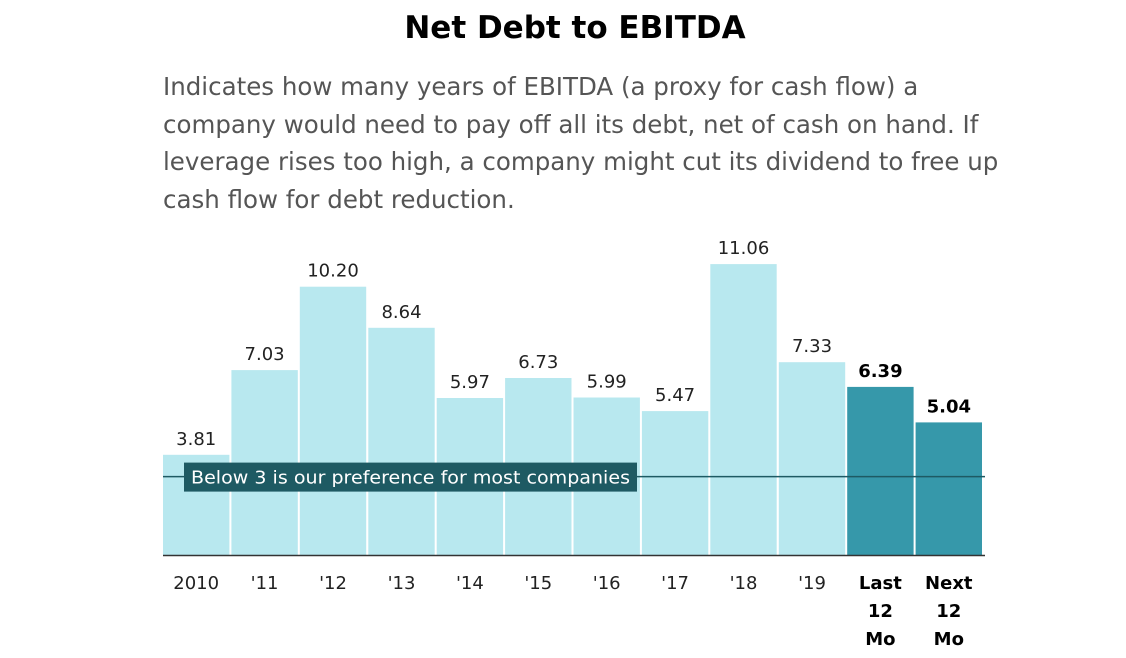  Describe the element at coordinates (538, 362) in the screenshot. I see `value-label-5: 6.73` at that location.